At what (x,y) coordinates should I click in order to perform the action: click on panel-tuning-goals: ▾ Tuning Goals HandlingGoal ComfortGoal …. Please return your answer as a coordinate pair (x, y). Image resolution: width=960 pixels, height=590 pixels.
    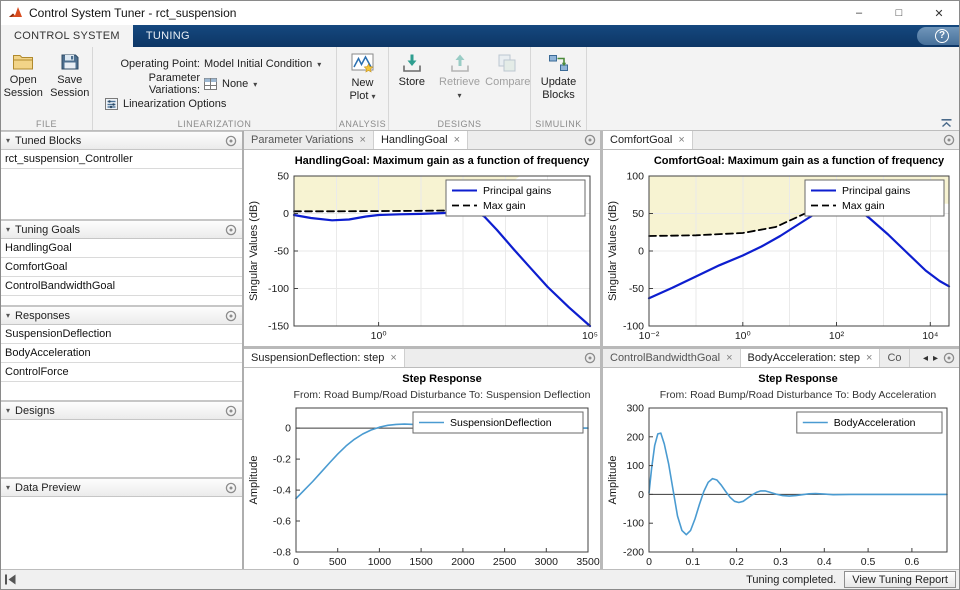
    Looking at the image, I should click on (121, 263).